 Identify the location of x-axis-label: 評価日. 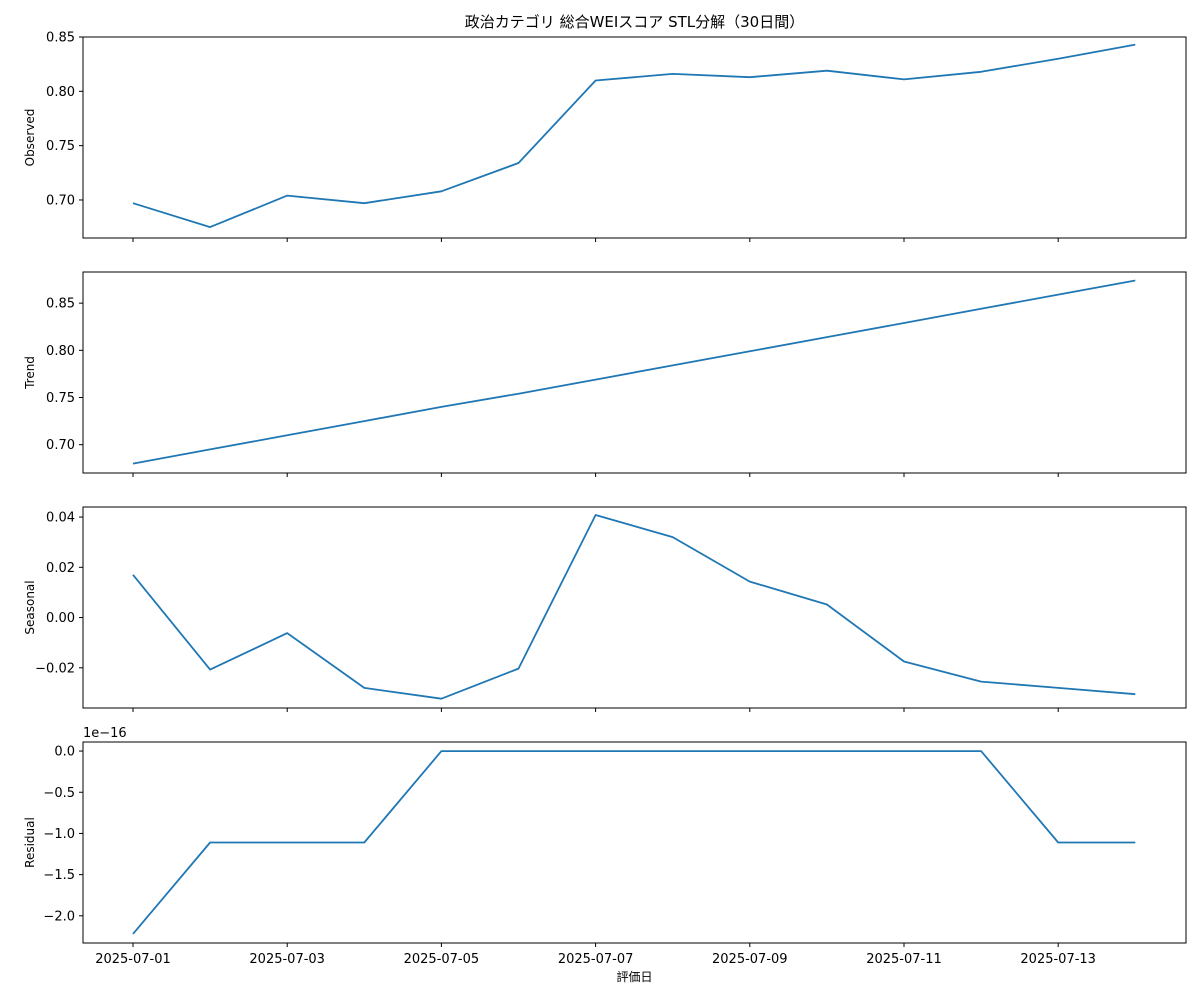
(634, 976).